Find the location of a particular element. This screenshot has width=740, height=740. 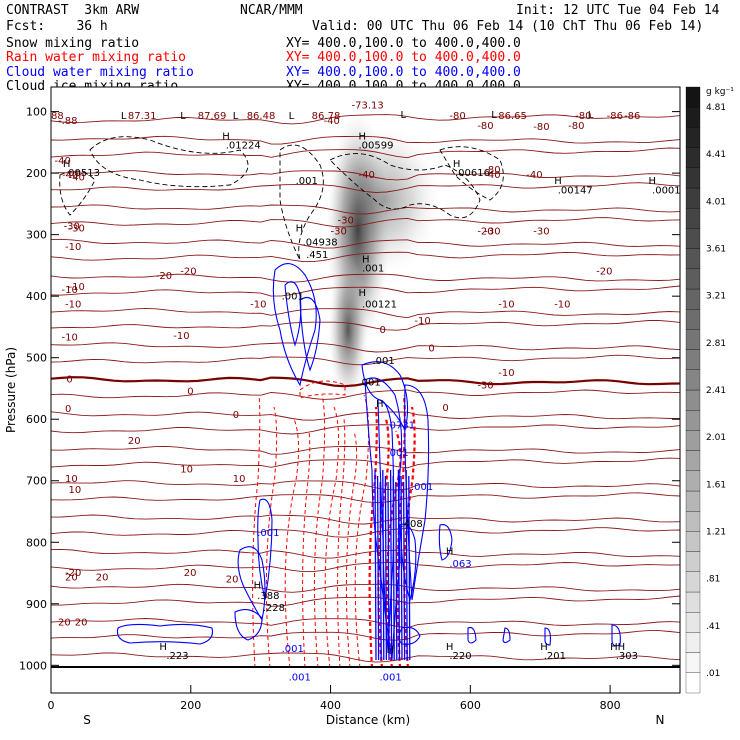

colorbar-level: 2.01 is located at coordinates (716, 438).